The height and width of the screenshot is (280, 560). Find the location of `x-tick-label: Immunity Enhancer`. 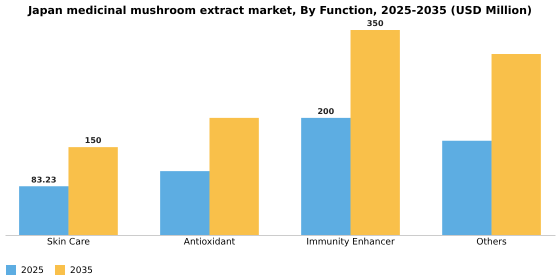

x-tick-label: Immunity Enhancer is located at coordinates (350, 243).